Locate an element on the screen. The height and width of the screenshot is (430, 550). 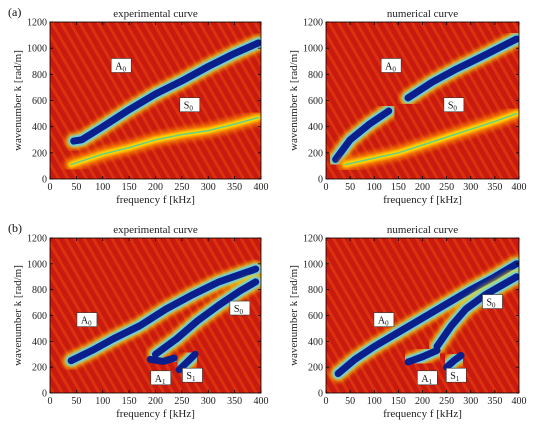
mode-label-text: S1 is located at coordinates (191, 377).